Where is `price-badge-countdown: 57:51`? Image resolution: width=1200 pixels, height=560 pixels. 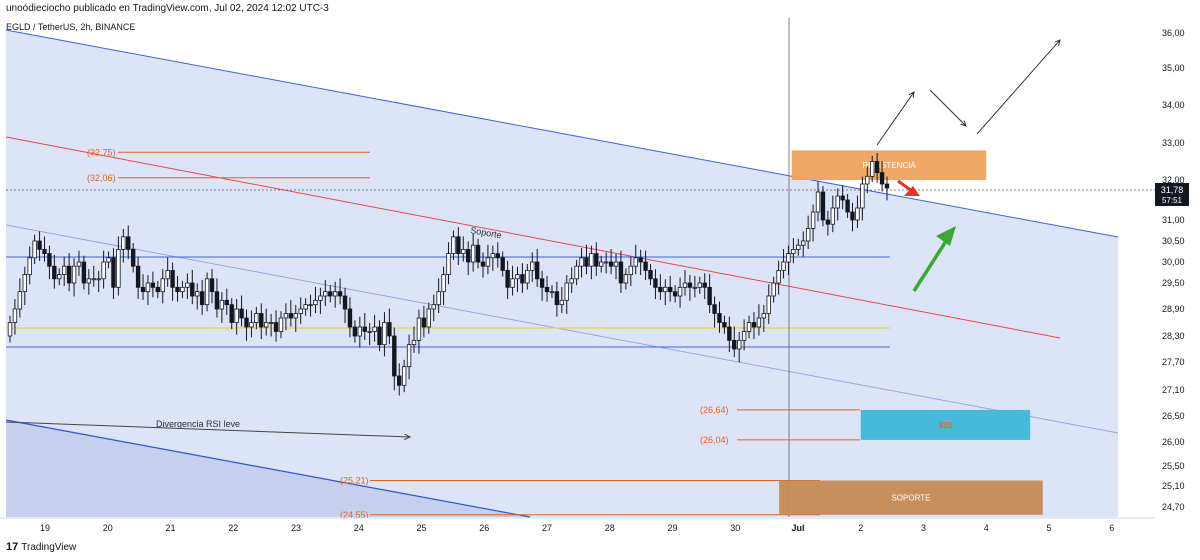 price-badge-countdown: 57:51 is located at coordinates (1172, 200).